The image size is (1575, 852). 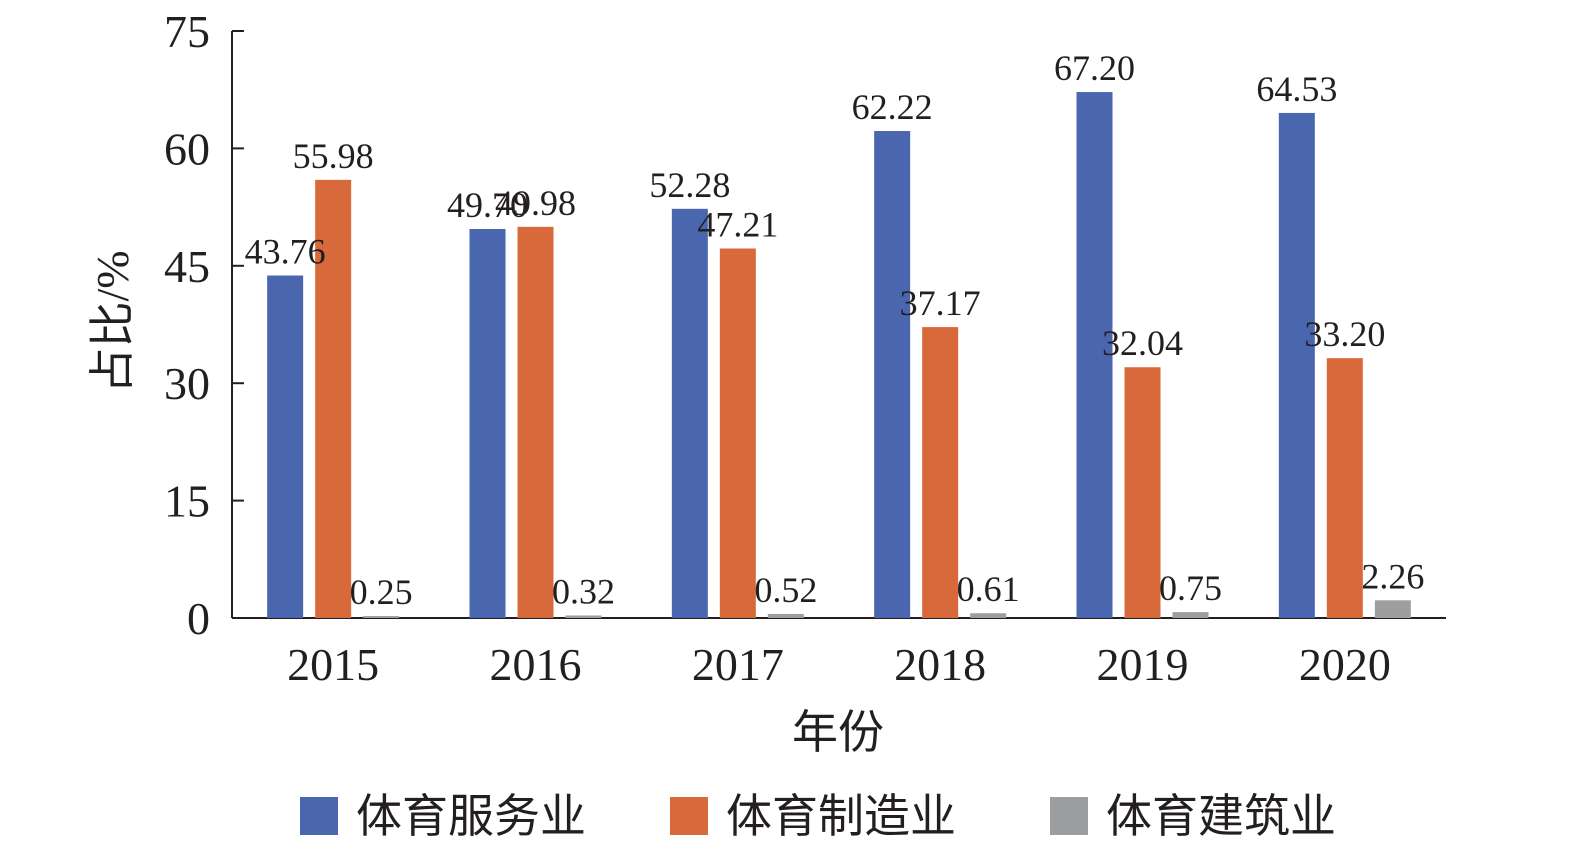 I want to click on data-label: 0.75, so click(x=1190, y=588).